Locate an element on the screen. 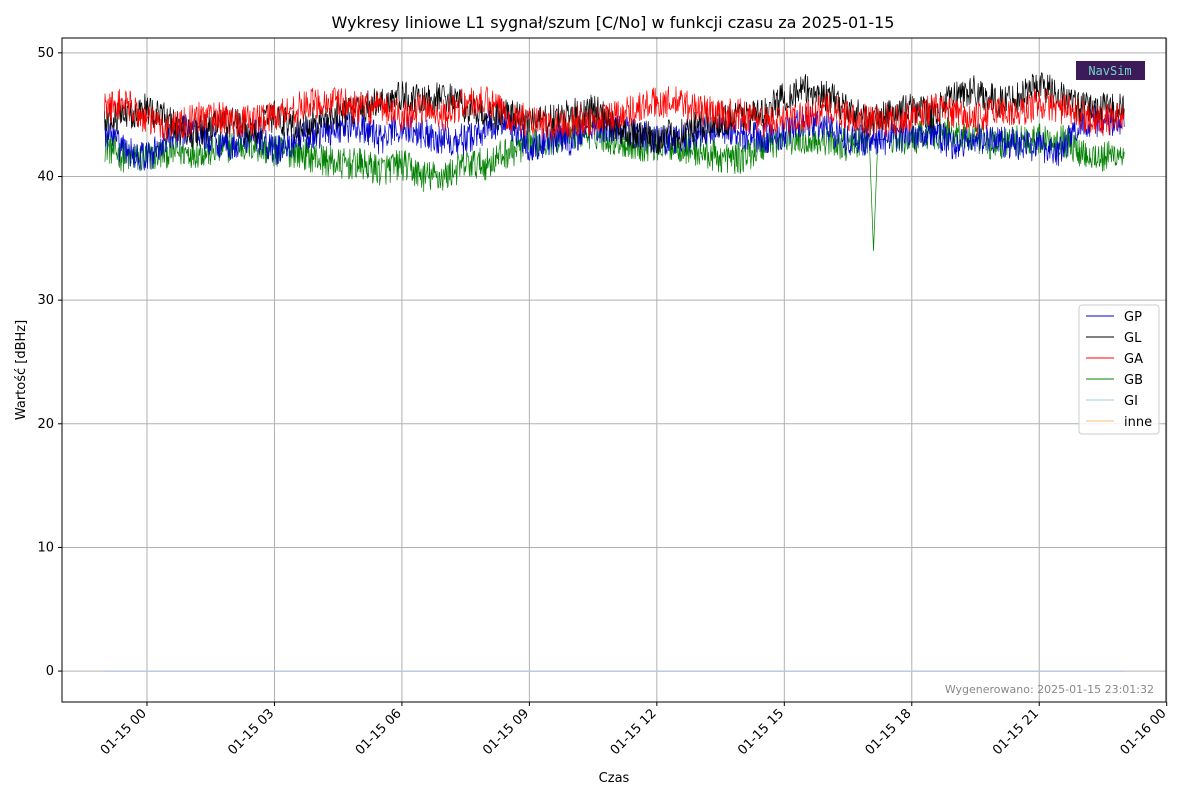 Image resolution: width=1200 pixels, height=800 pixels. x-tick-label: 01-15 12 is located at coordinates (634, 732).